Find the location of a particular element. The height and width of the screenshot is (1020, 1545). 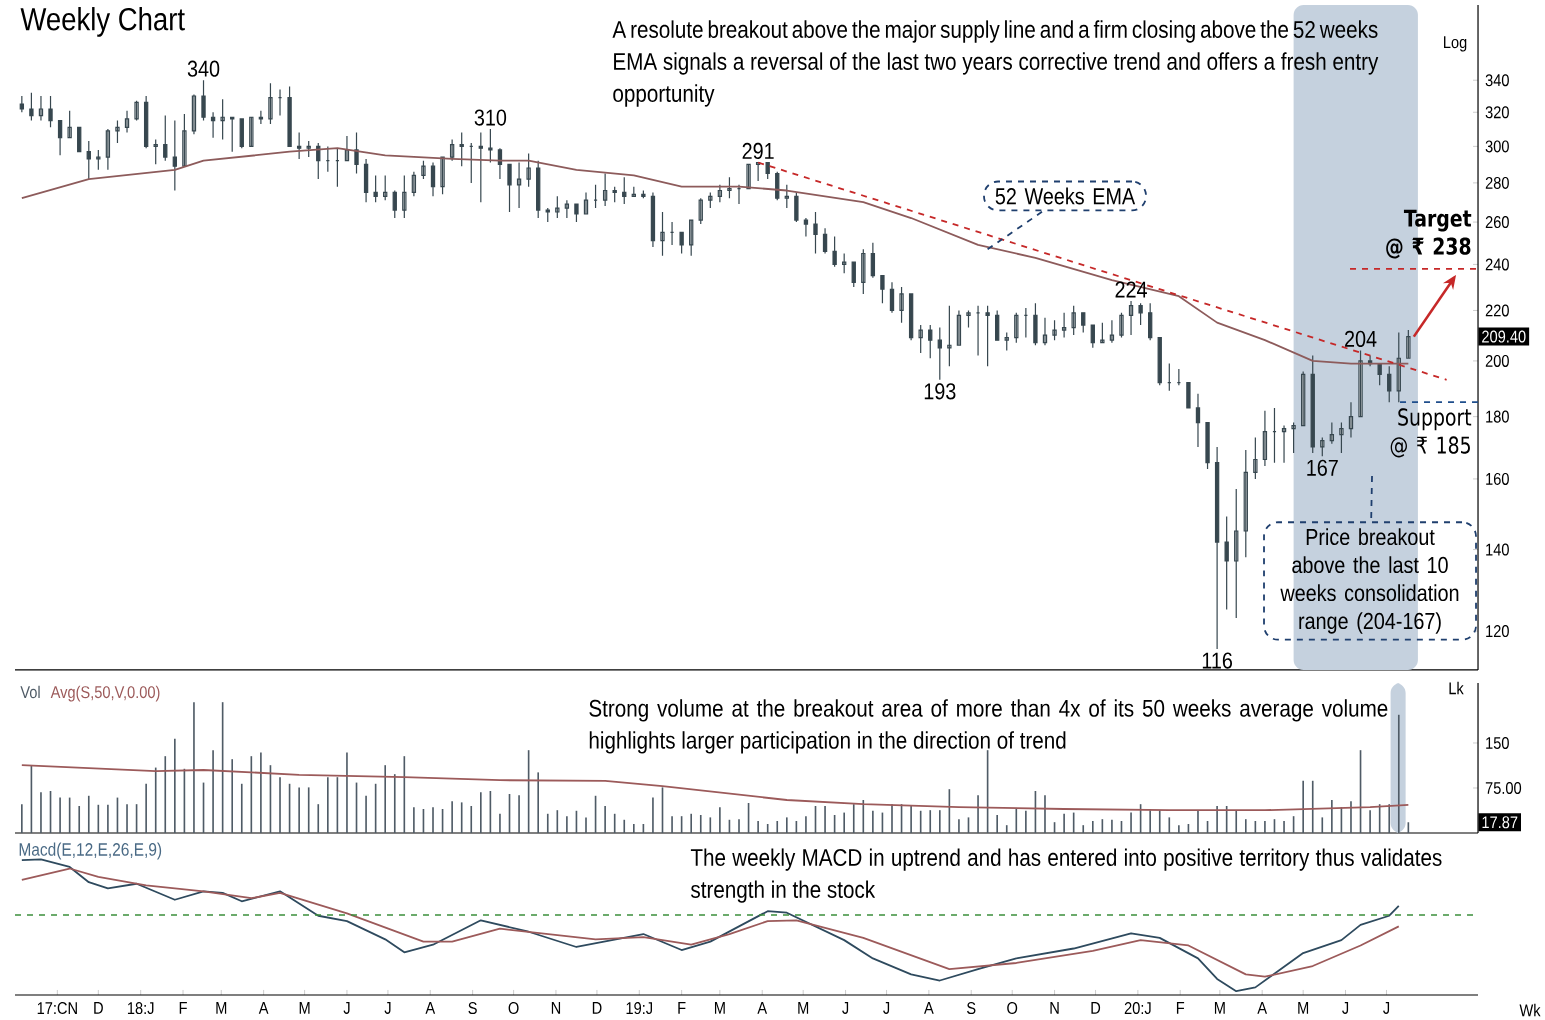

annotation: 116 is located at coordinates (1217, 660).